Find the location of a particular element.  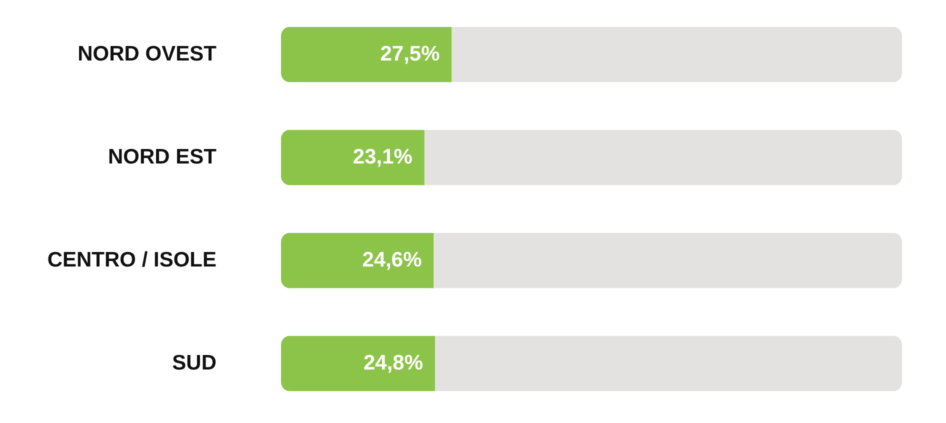

y-tick-label: NORD OVEST is located at coordinates (147, 54).